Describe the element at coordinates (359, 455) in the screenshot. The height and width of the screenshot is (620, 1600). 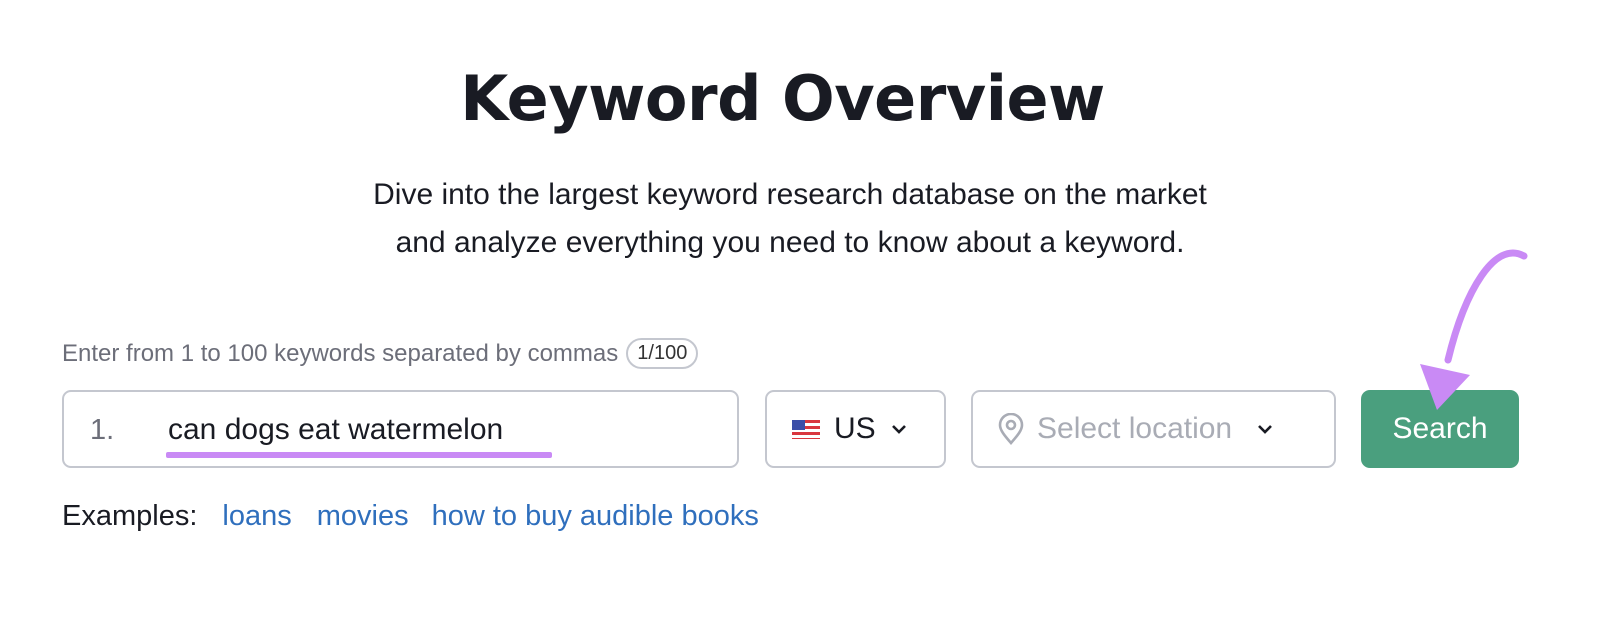
I see `annotation-underline` at that location.